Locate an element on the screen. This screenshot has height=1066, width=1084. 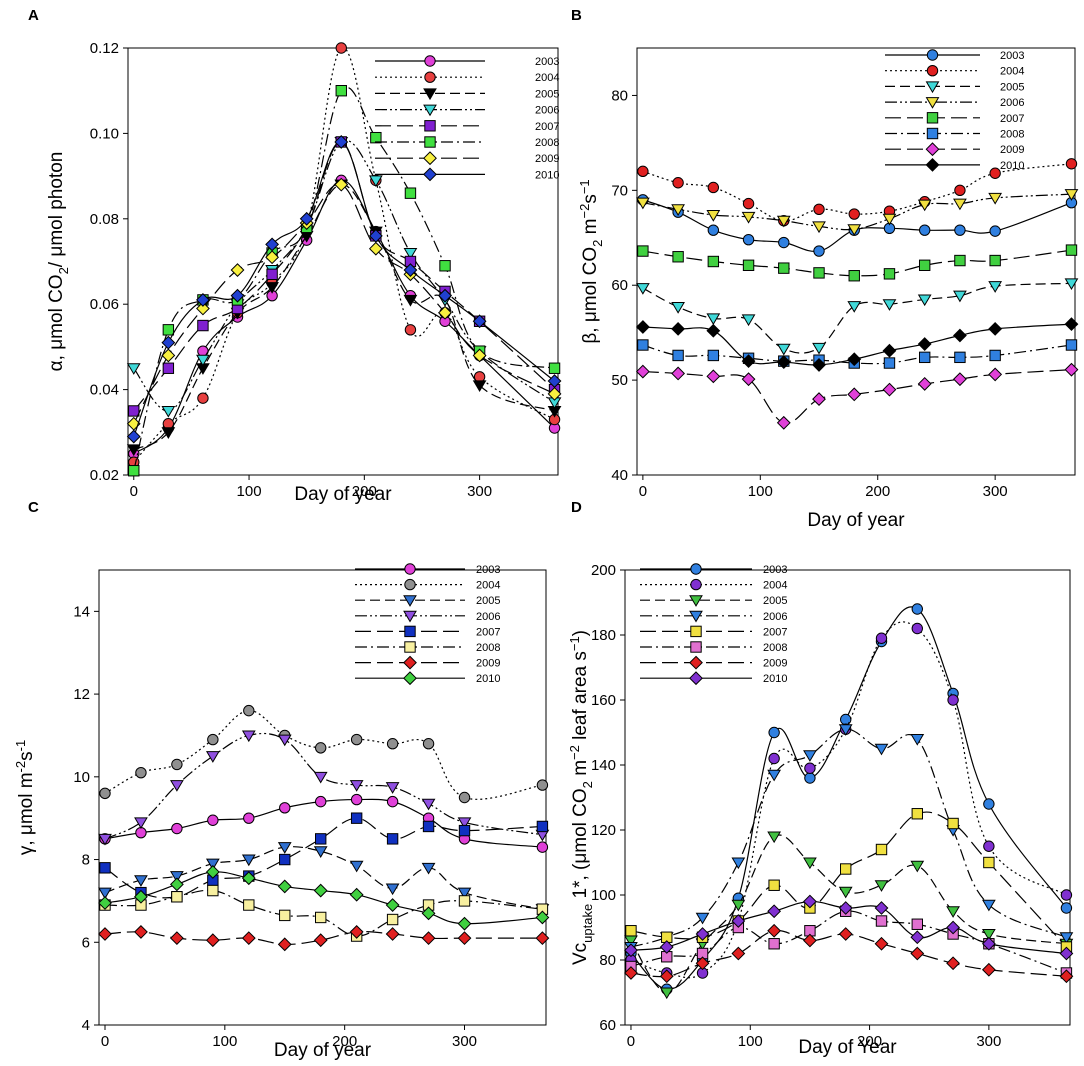
series-2005 is located at coordinates (344, 318).